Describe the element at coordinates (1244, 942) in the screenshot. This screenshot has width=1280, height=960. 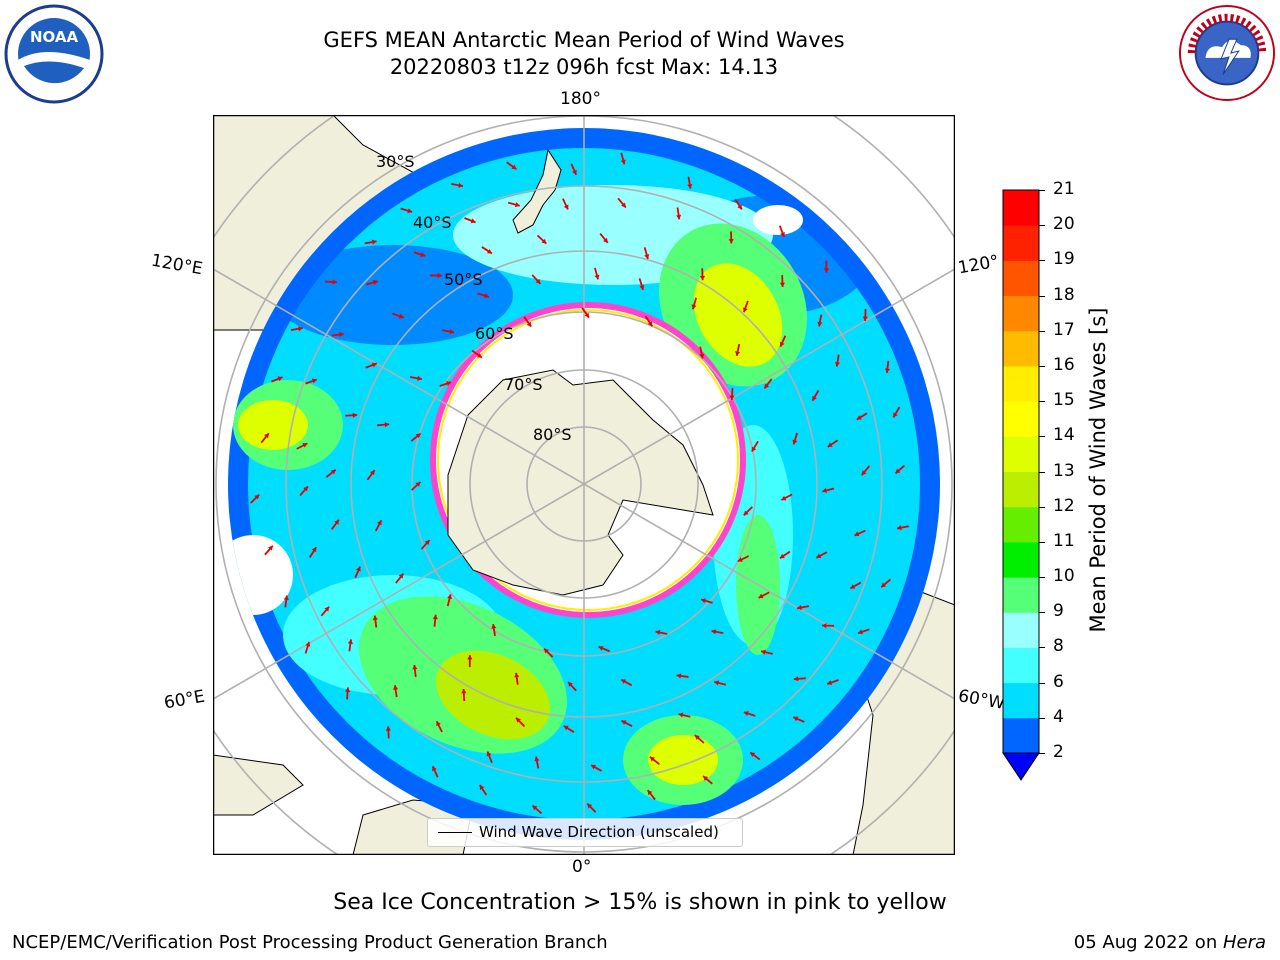
I see `machine-name: Hera` at that location.